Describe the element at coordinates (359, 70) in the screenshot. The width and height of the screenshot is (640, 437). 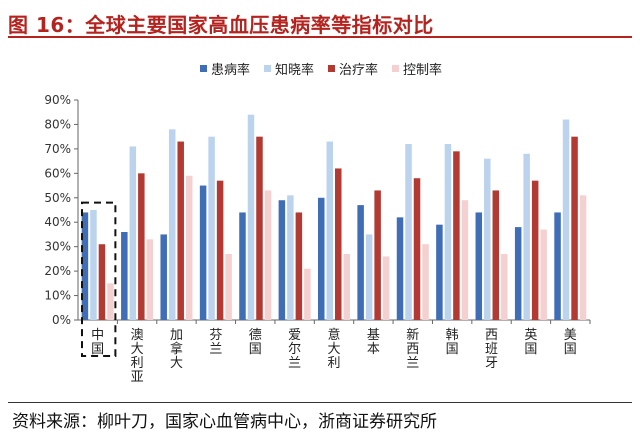
I see `legend-label: 治疗率` at that location.